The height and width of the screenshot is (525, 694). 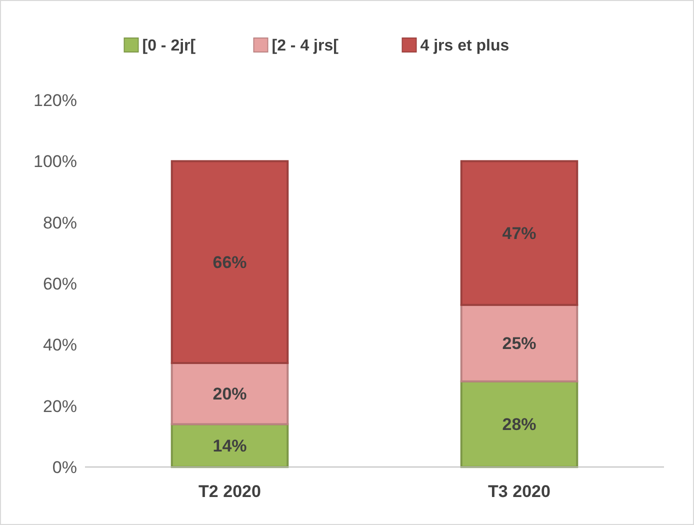 I want to click on data-label: 47%, so click(x=519, y=233).